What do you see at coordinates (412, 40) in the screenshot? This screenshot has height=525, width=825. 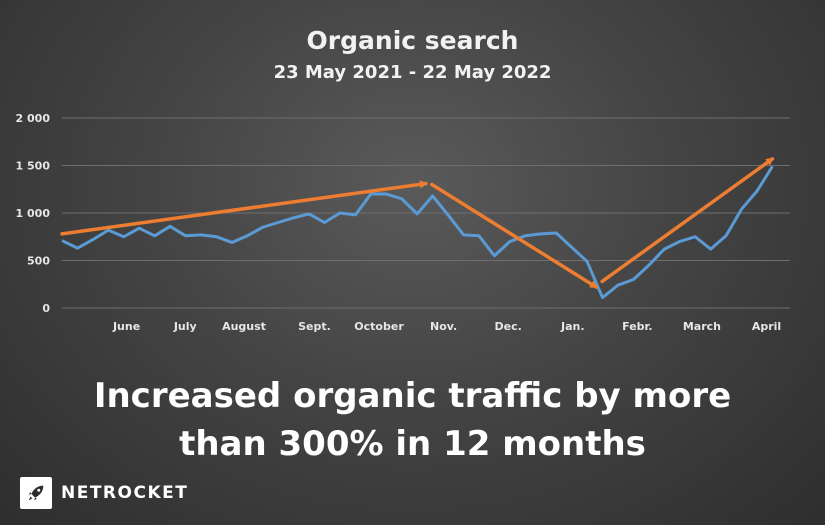 I see `chart-title: Organic search` at bounding box center [412, 40].